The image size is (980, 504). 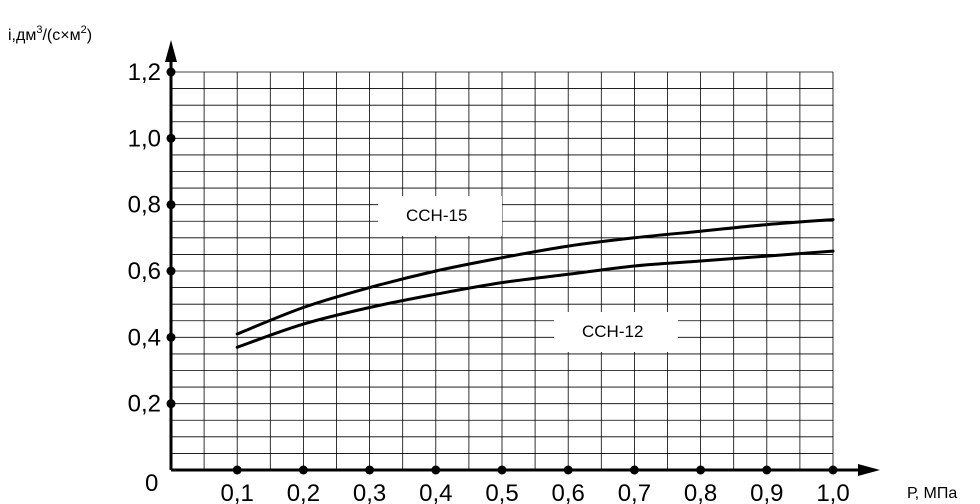 I want to click on x-tick-label: 0,5, so click(x=501, y=492).